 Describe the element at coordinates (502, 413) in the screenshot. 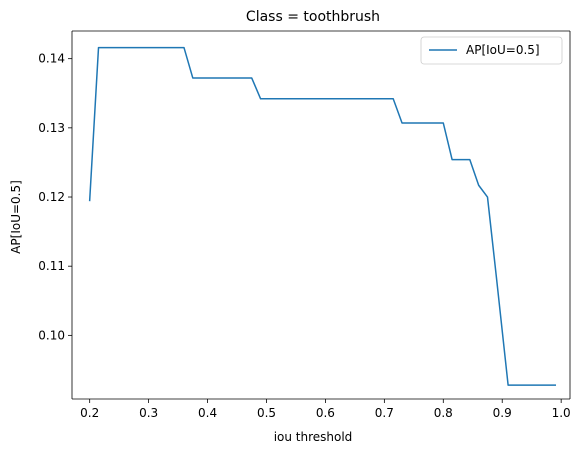

I see `x-tick-label: 0.9` at that location.